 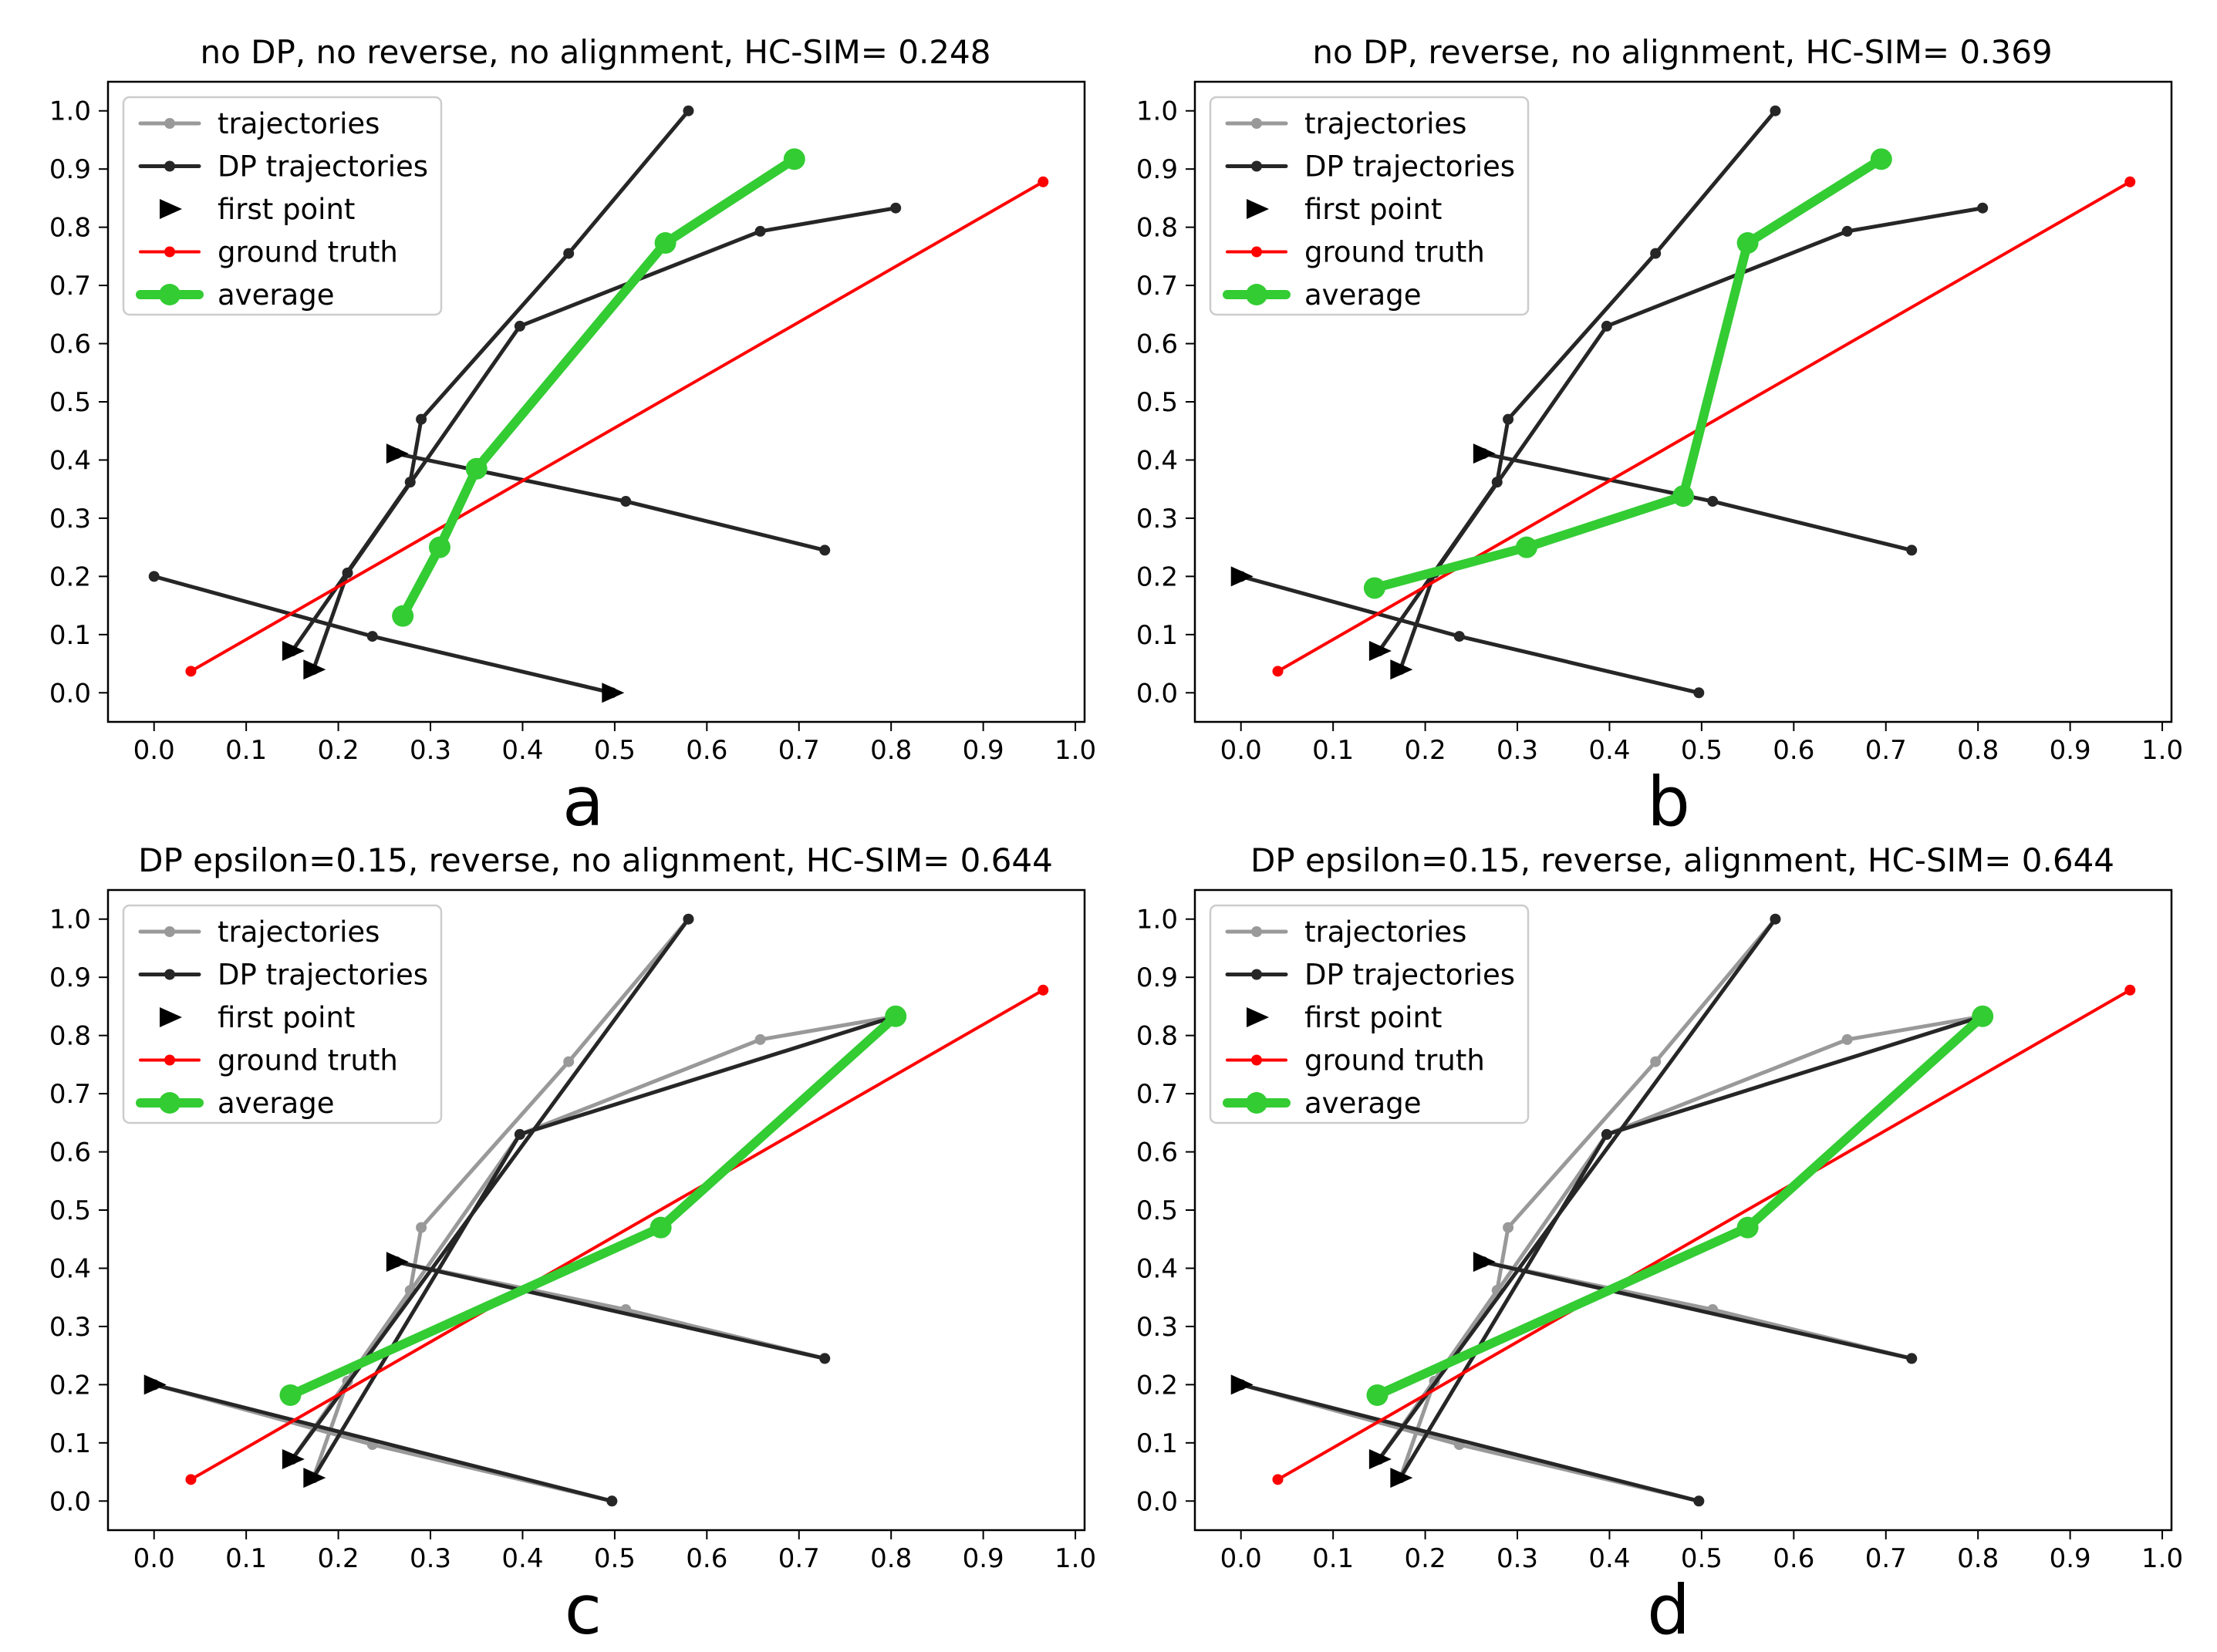 What do you see at coordinates (1363, 1104) in the screenshot?
I see `legend-entry-label: average` at bounding box center [1363, 1104].